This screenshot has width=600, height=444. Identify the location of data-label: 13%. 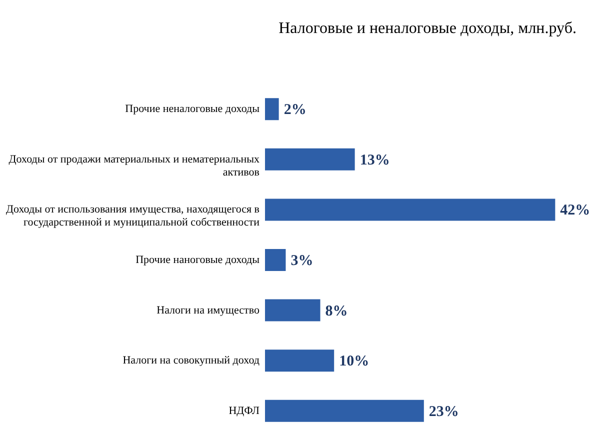
(375, 160).